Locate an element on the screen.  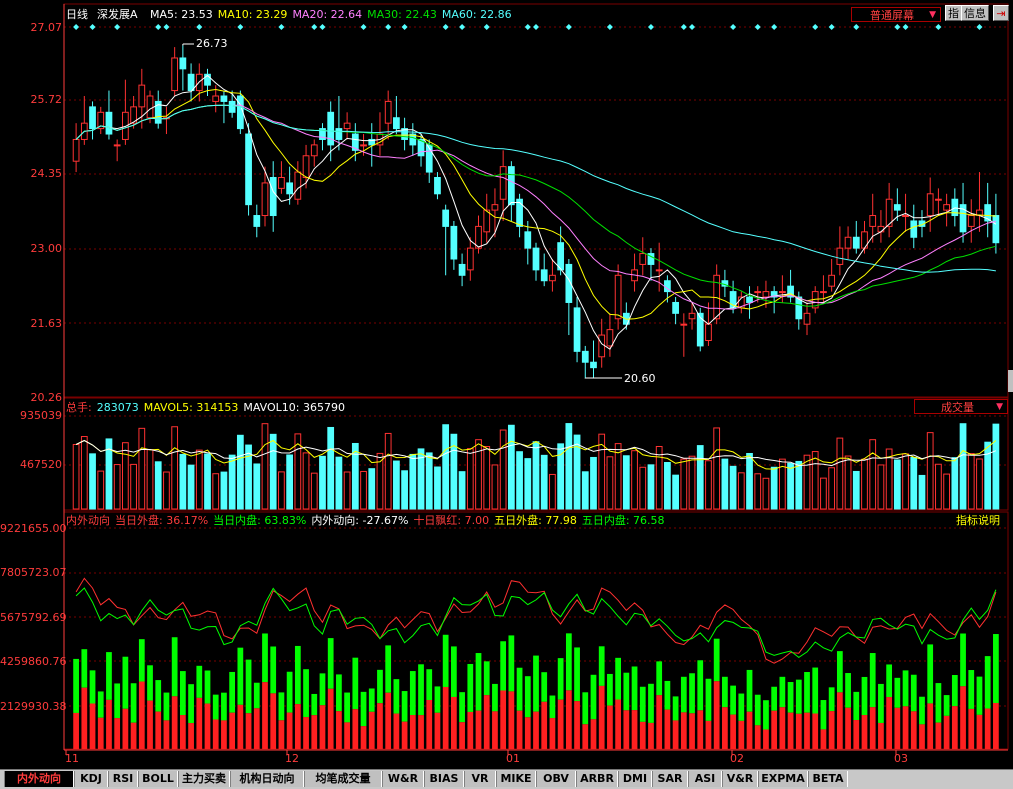
tab-16: V&R is located at coordinates (740, 779).